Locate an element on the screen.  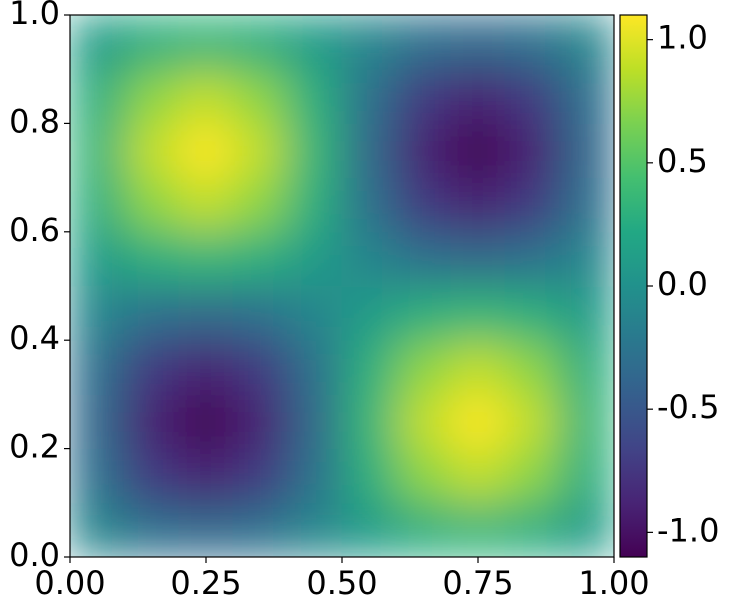
colorbar-tick-label: -1.0 is located at coordinates (688, 530).